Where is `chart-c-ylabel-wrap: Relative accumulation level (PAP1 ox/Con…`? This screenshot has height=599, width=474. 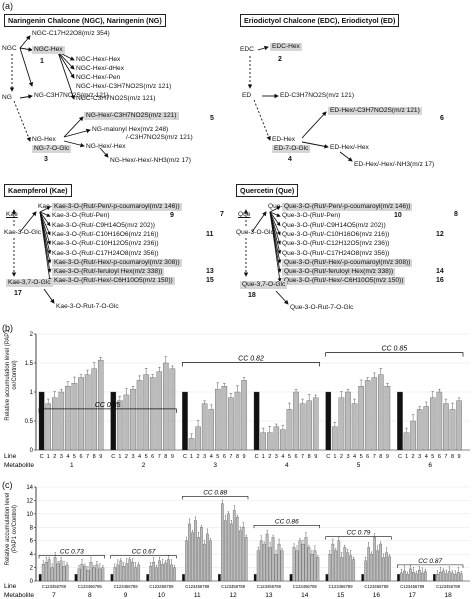 chart-c-ylabel-wrap: Relative accumulation level (PAP1 ox/Con… is located at coordinates (11, 530).